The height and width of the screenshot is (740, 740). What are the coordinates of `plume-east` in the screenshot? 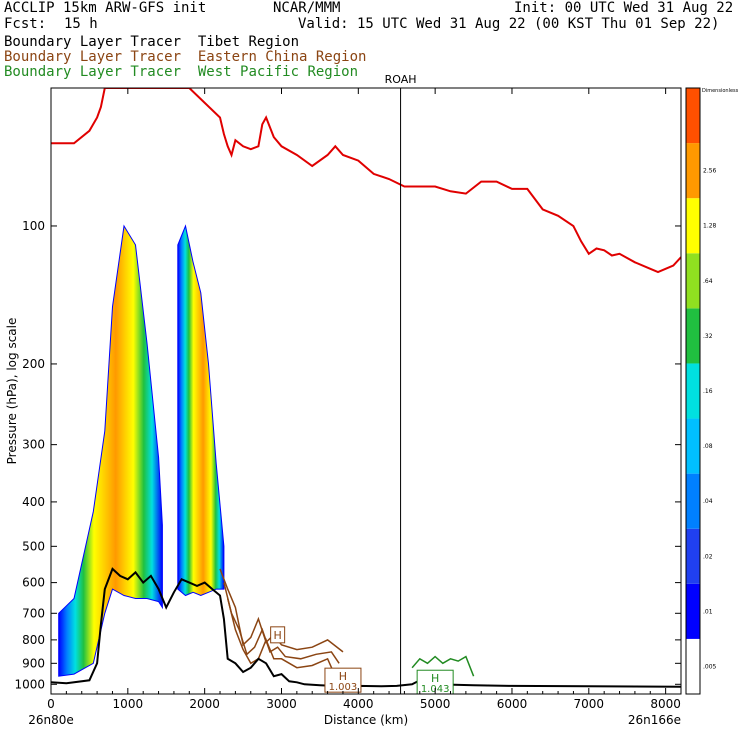 It's located at (201, 410).